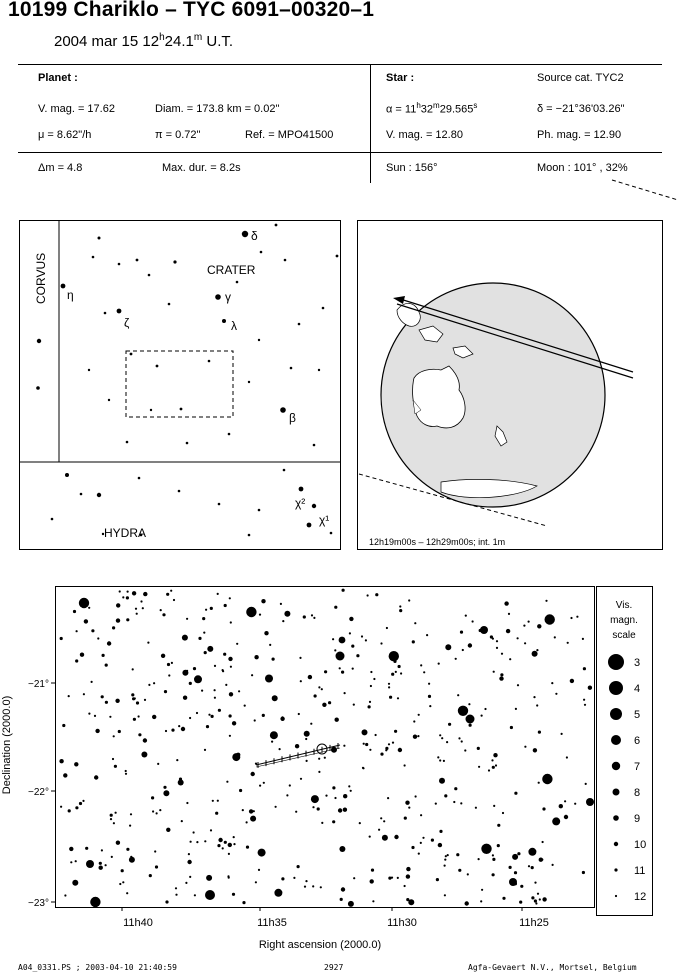  Describe the element at coordinates (289, 135) in the screenshot. I see `planet-reference: Ref. = MPO41500` at that location.